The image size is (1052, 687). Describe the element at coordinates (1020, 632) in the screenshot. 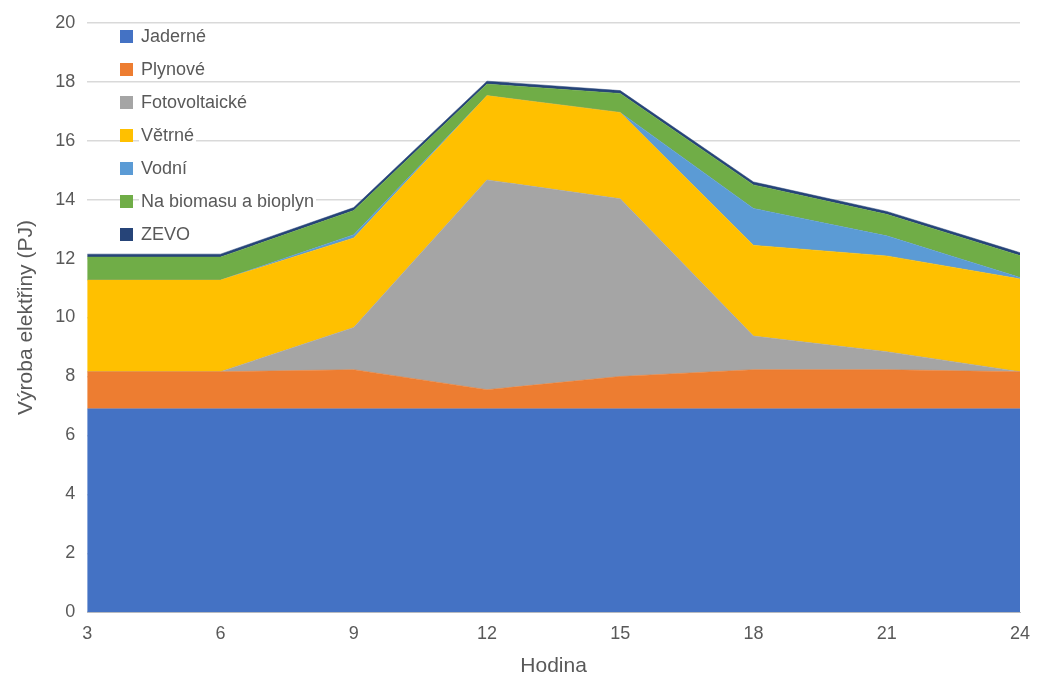

I see `x-tick-label: 24` at that location.